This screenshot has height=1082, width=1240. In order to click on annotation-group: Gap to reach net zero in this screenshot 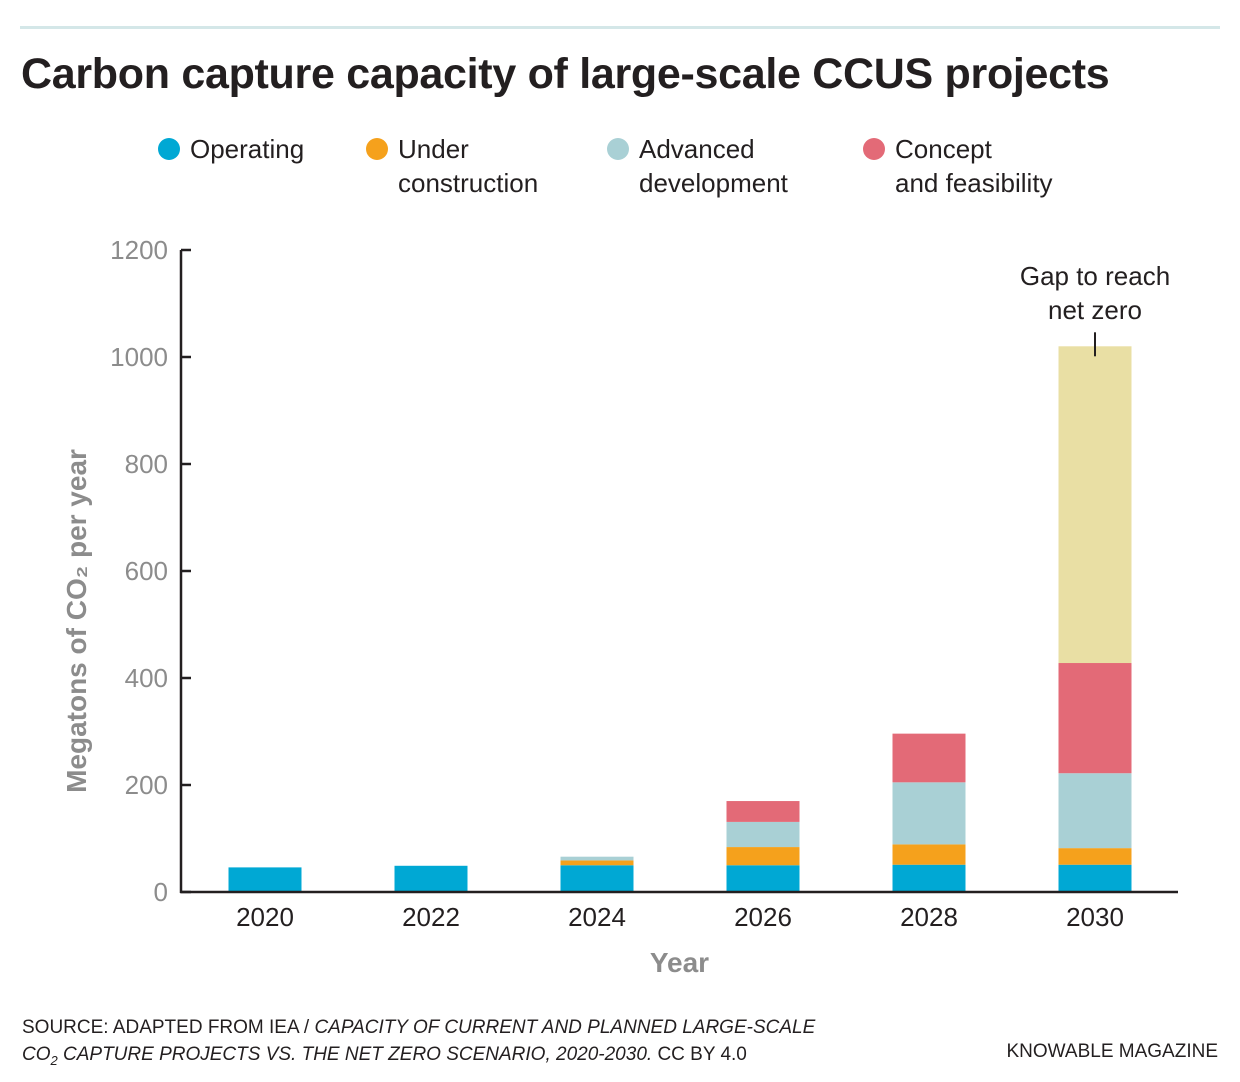, I will do `click(1095, 309)`.